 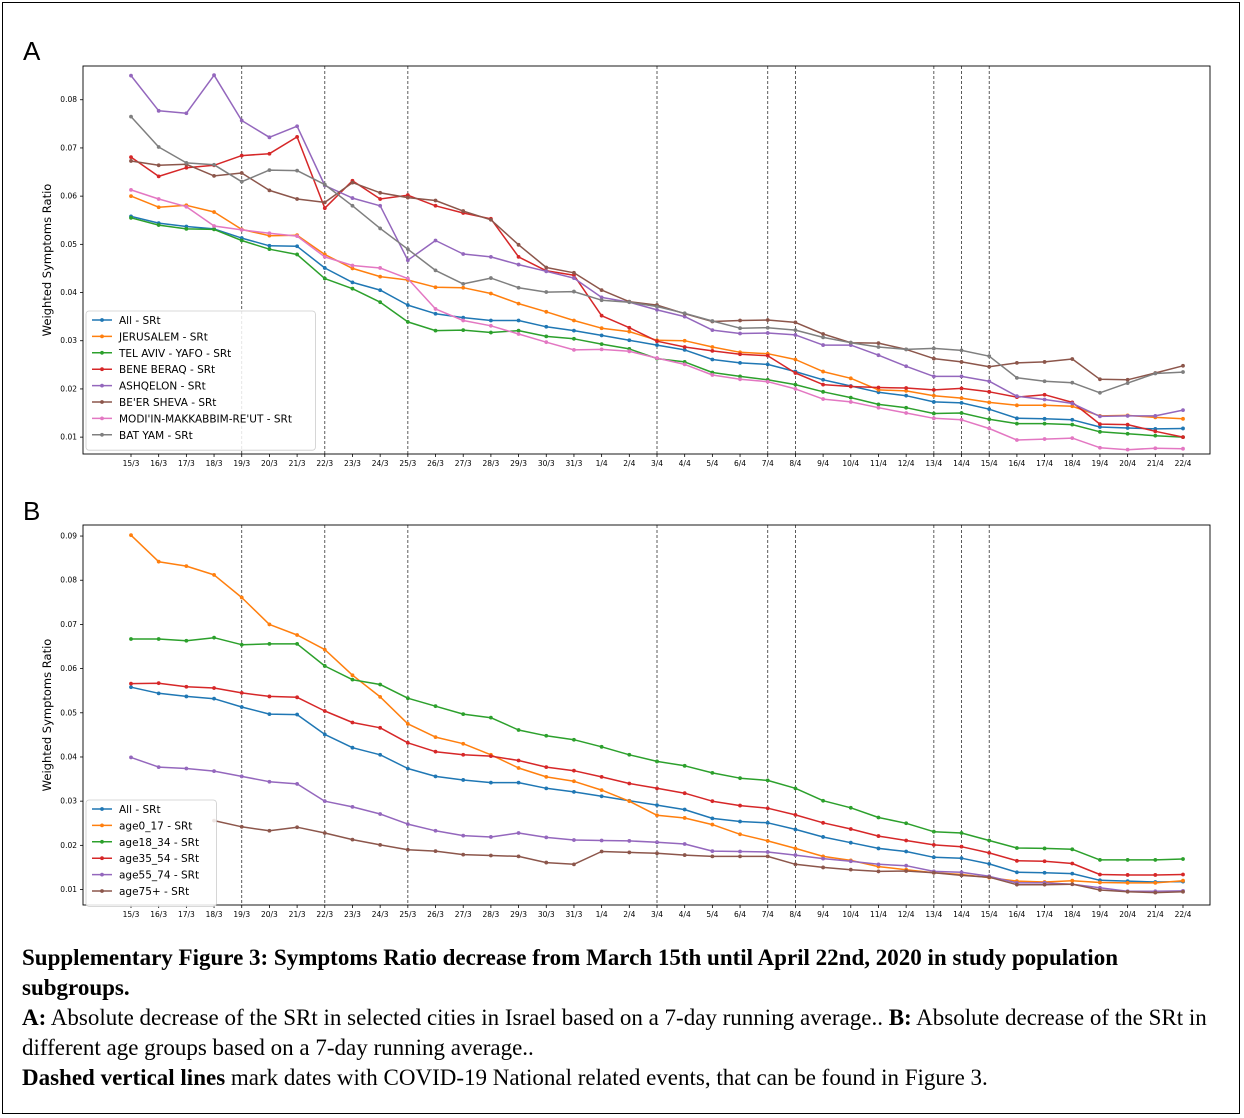 I want to click on chart-a-x-tick-label: 24/3, so click(x=380, y=463).